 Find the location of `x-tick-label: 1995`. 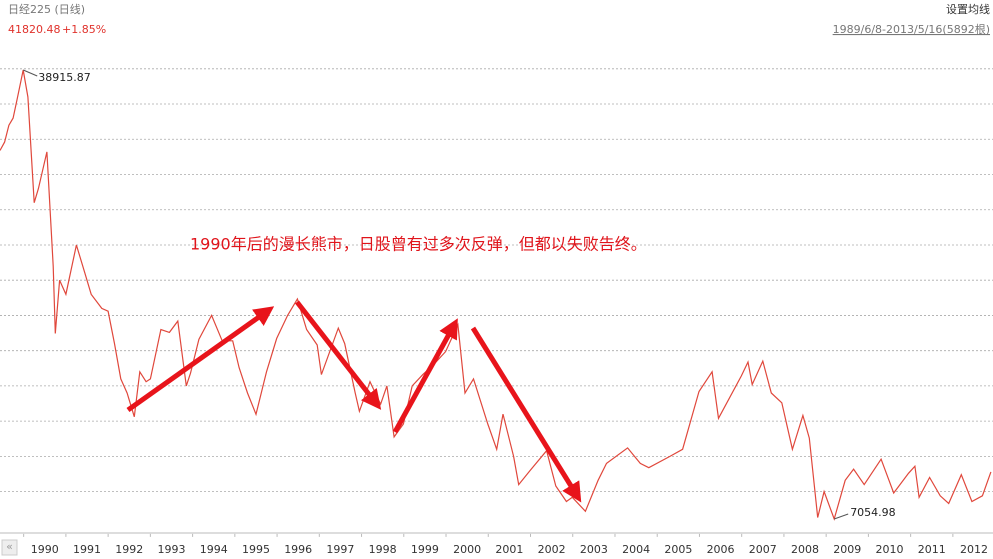

x-tick-label: 1995 is located at coordinates (256, 549).